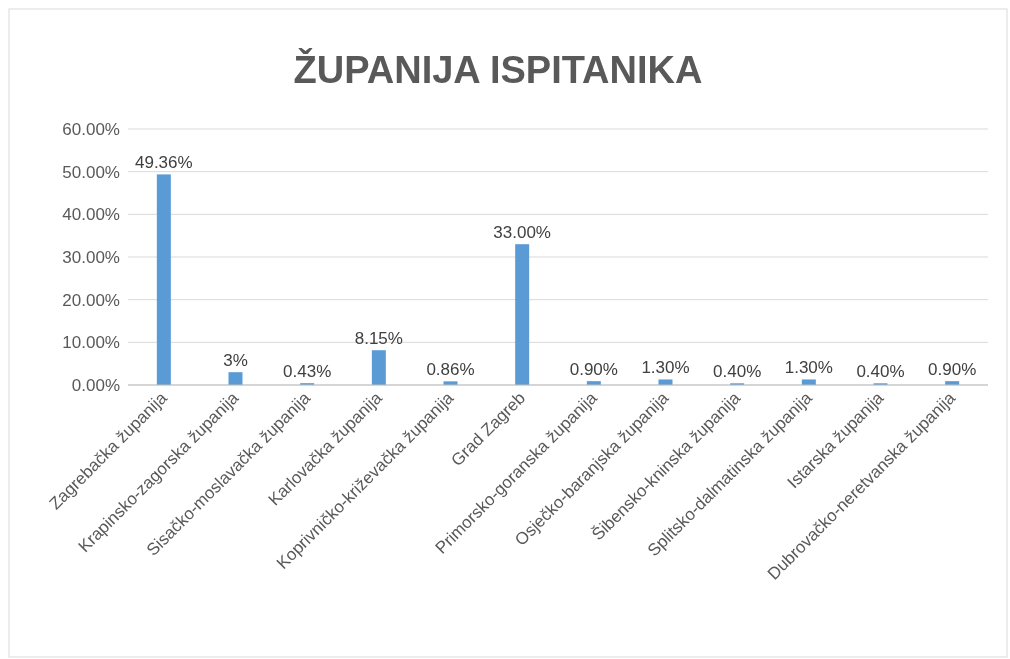 The width and height of the screenshot is (1010, 659). I want to click on y-tick-label: 20.00%, so click(91, 300).